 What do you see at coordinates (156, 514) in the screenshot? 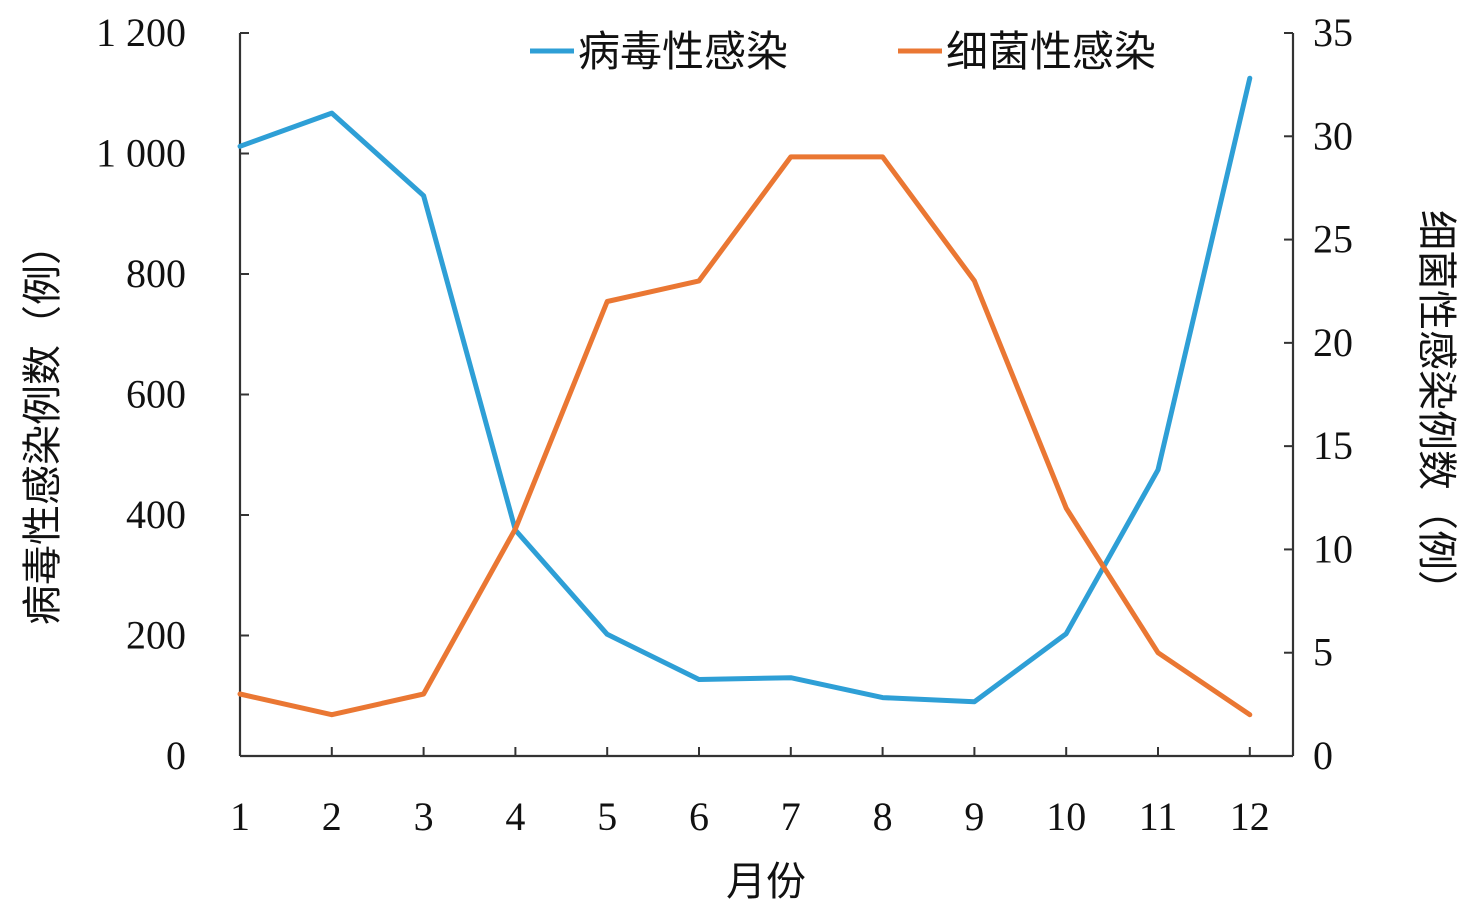
I see `left-y-tick-label: 400` at bounding box center [156, 514].